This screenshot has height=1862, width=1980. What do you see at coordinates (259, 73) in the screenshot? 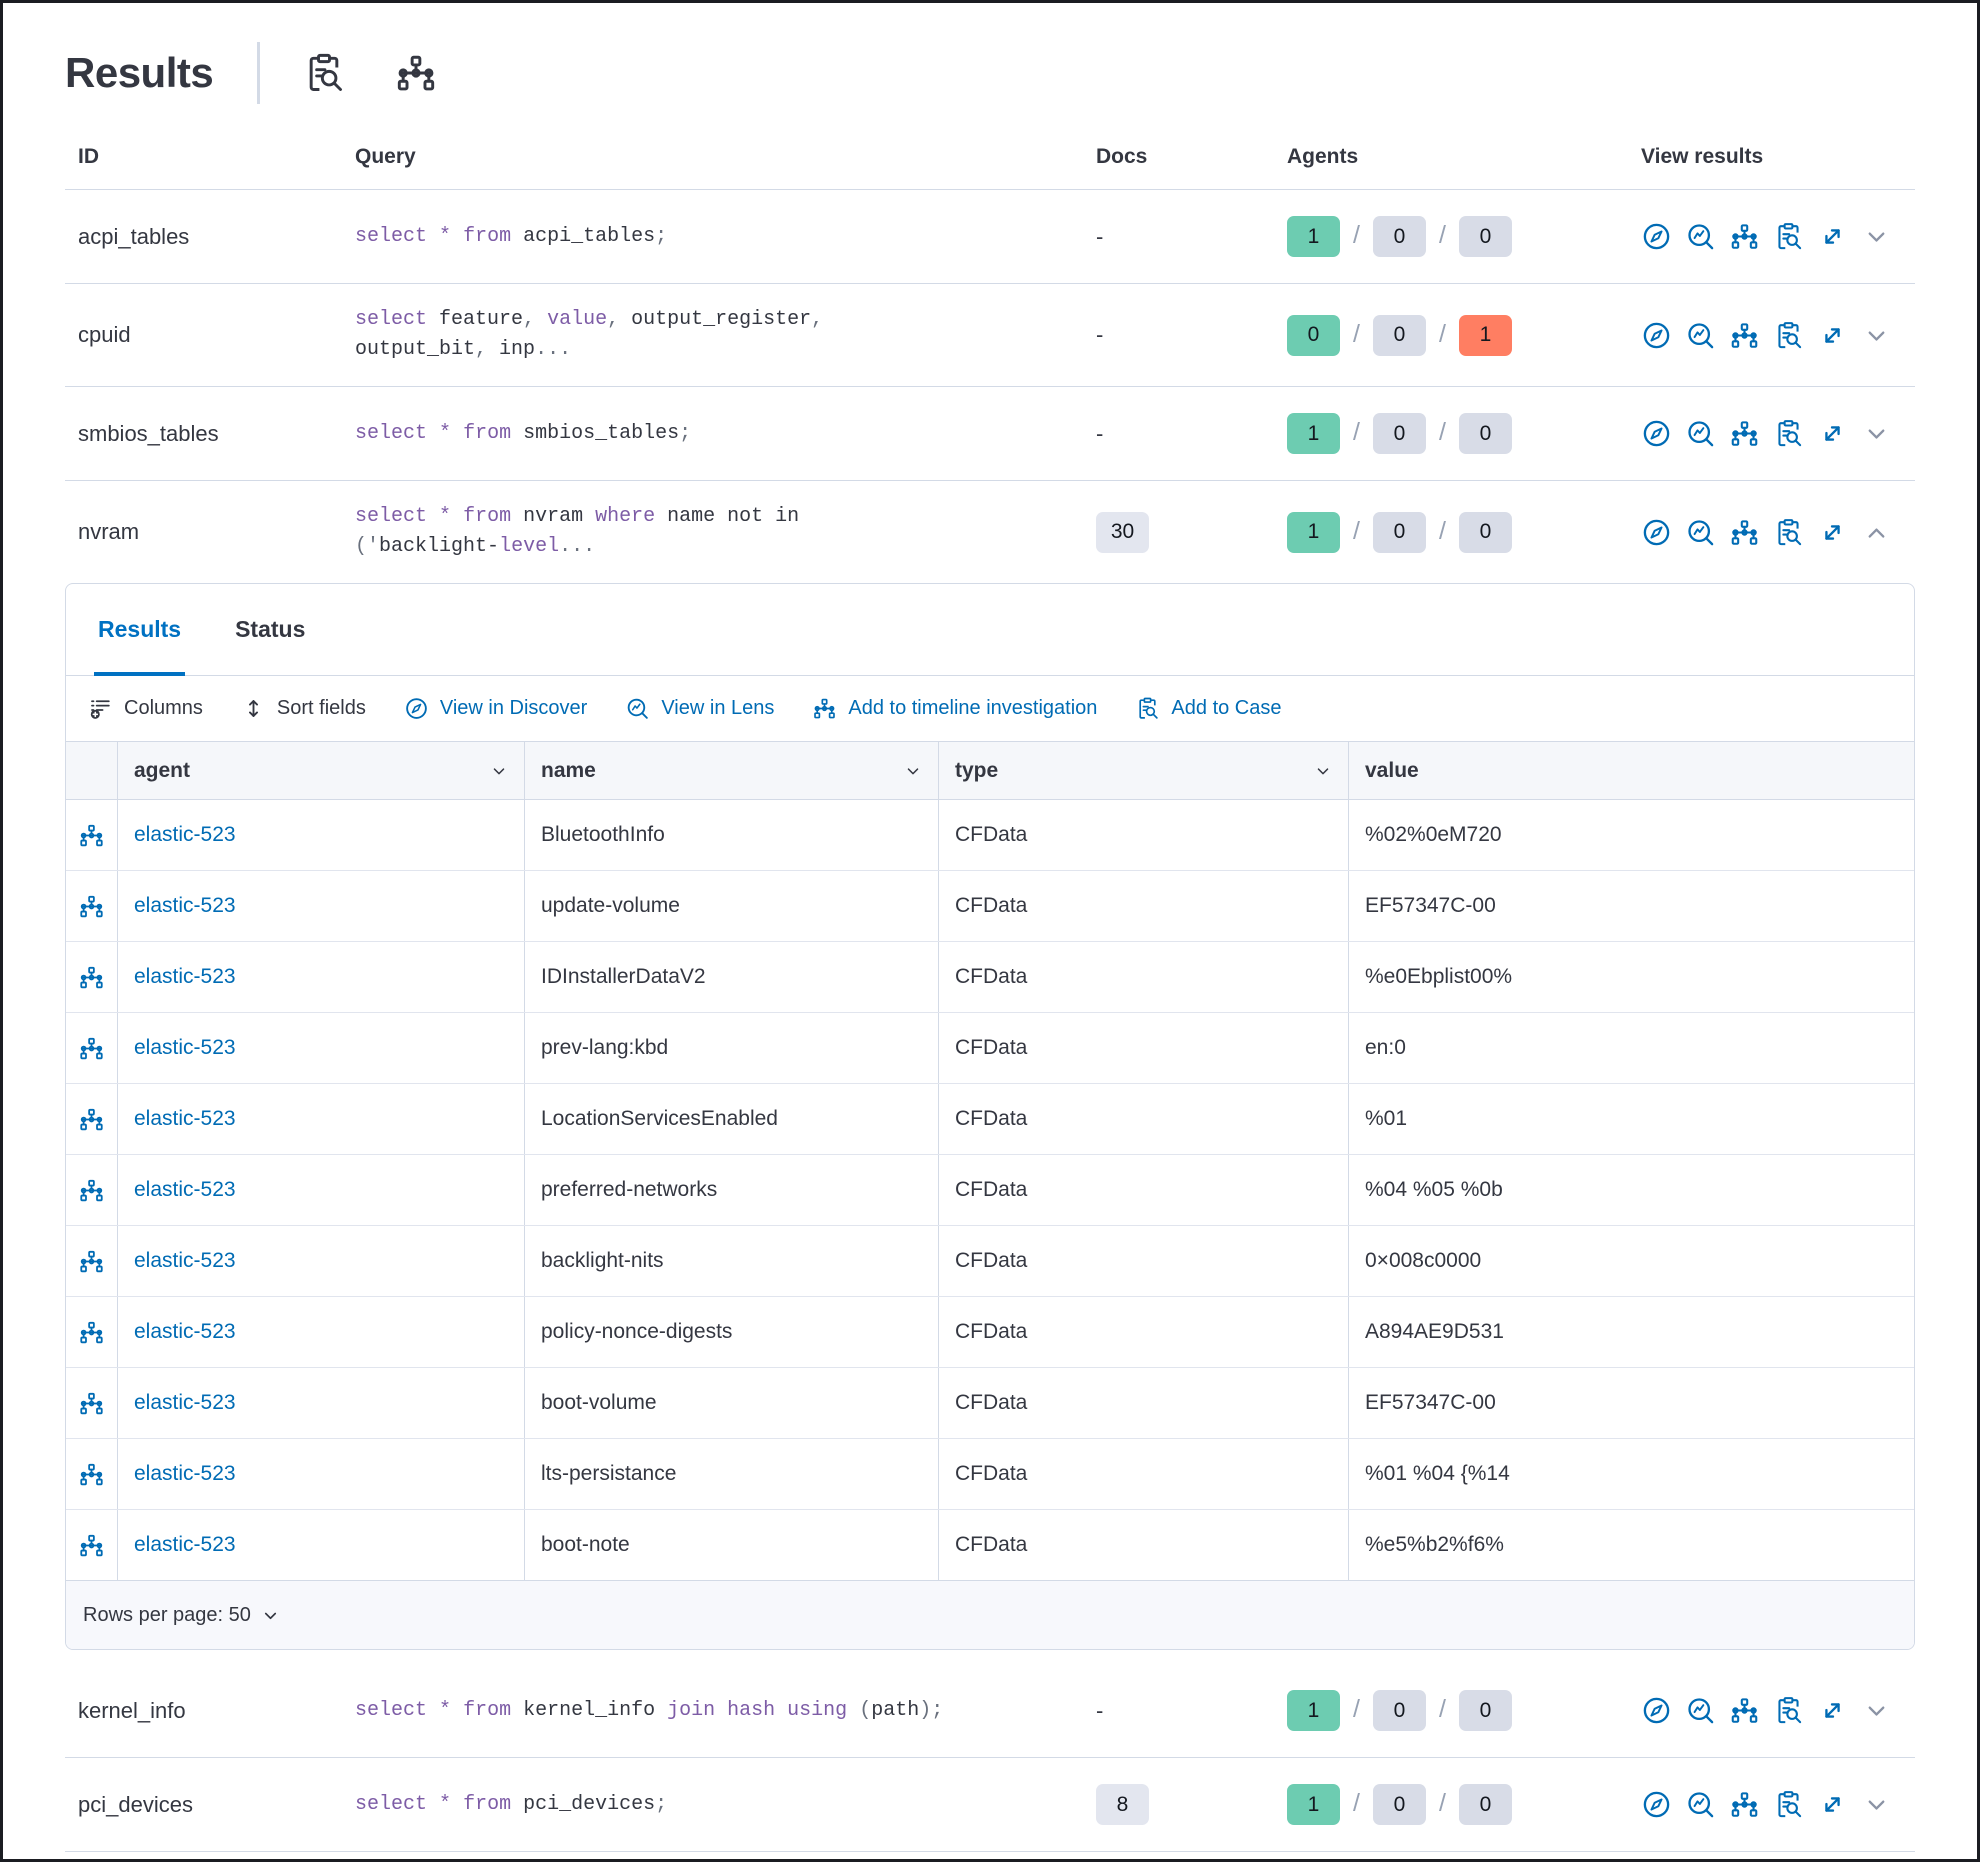
I see `header-divider` at bounding box center [259, 73].